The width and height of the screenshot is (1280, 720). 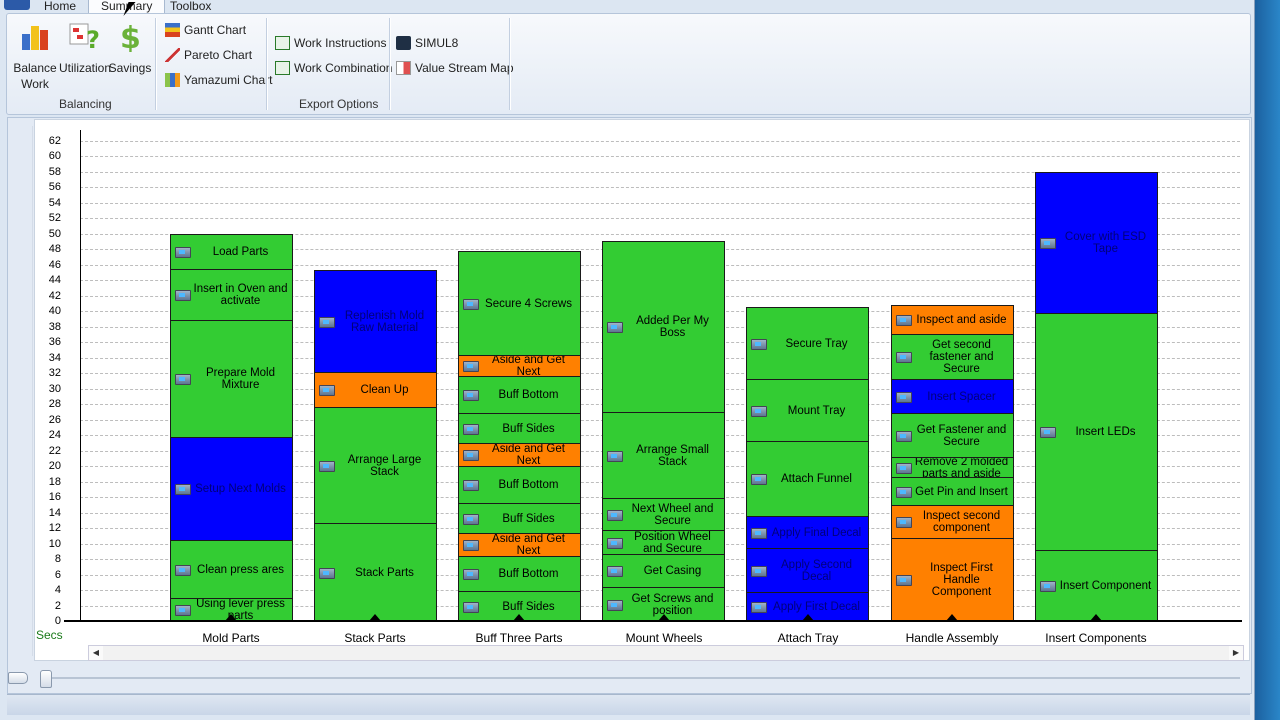 I want to click on bar-segment: Clean press ares, so click(x=231, y=569).